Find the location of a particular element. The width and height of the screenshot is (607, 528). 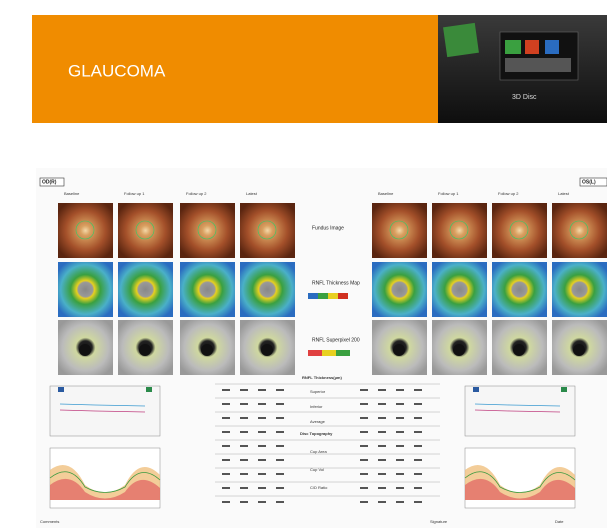

table-title: Disc Topography is located at coordinates (316, 433).